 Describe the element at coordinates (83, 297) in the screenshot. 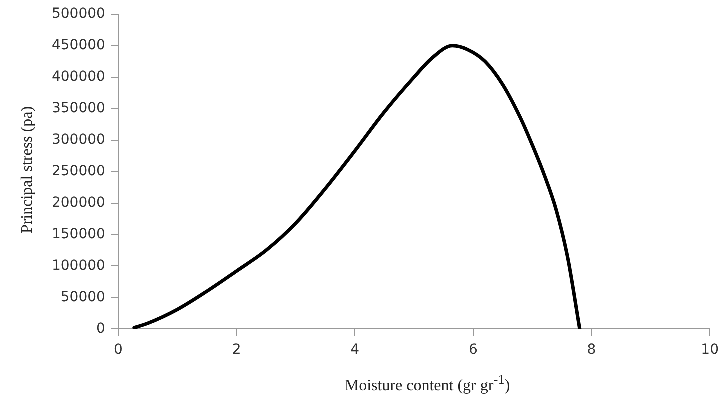

I see `y-tick-label: 50000` at that location.